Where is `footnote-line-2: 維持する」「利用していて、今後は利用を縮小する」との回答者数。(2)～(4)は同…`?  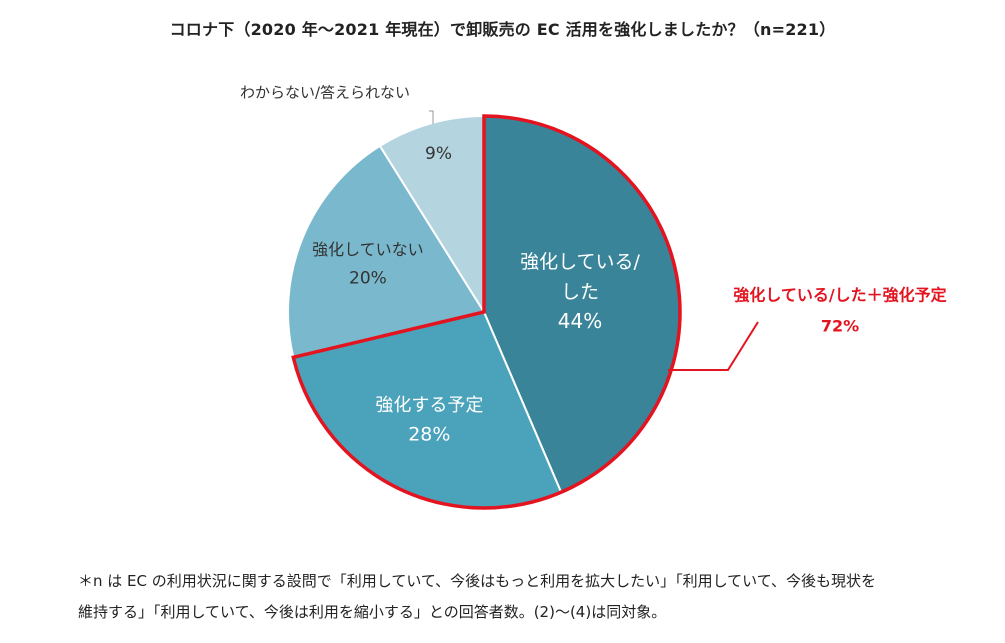 footnote-line-2: 維持する」「利用していて、今後は利用を縮小する」との回答者数。(2)～(4)は同… is located at coordinates (372, 612).